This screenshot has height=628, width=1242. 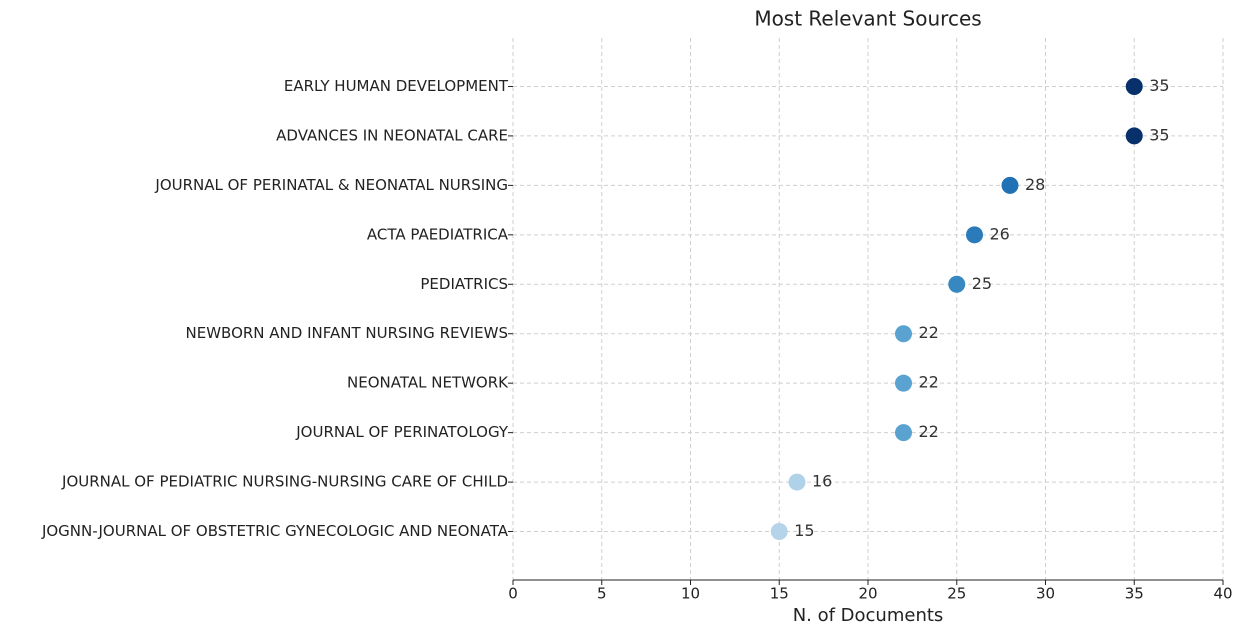 What do you see at coordinates (822, 481) in the screenshot?
I see `value-label: 16` at bounding box center [822, 481].